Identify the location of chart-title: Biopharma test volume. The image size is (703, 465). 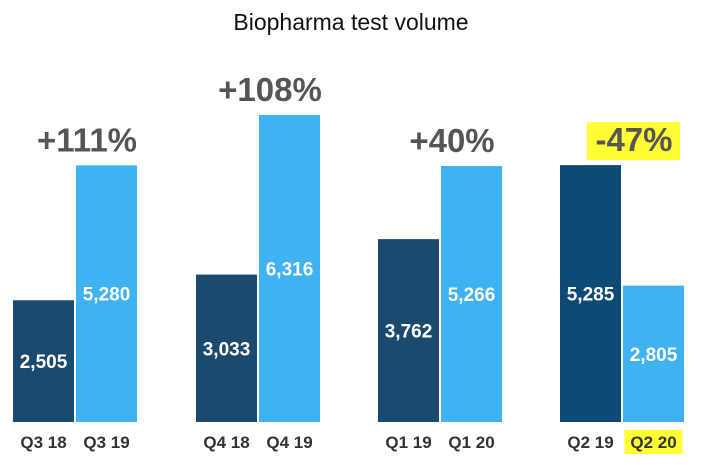
(350, 22).